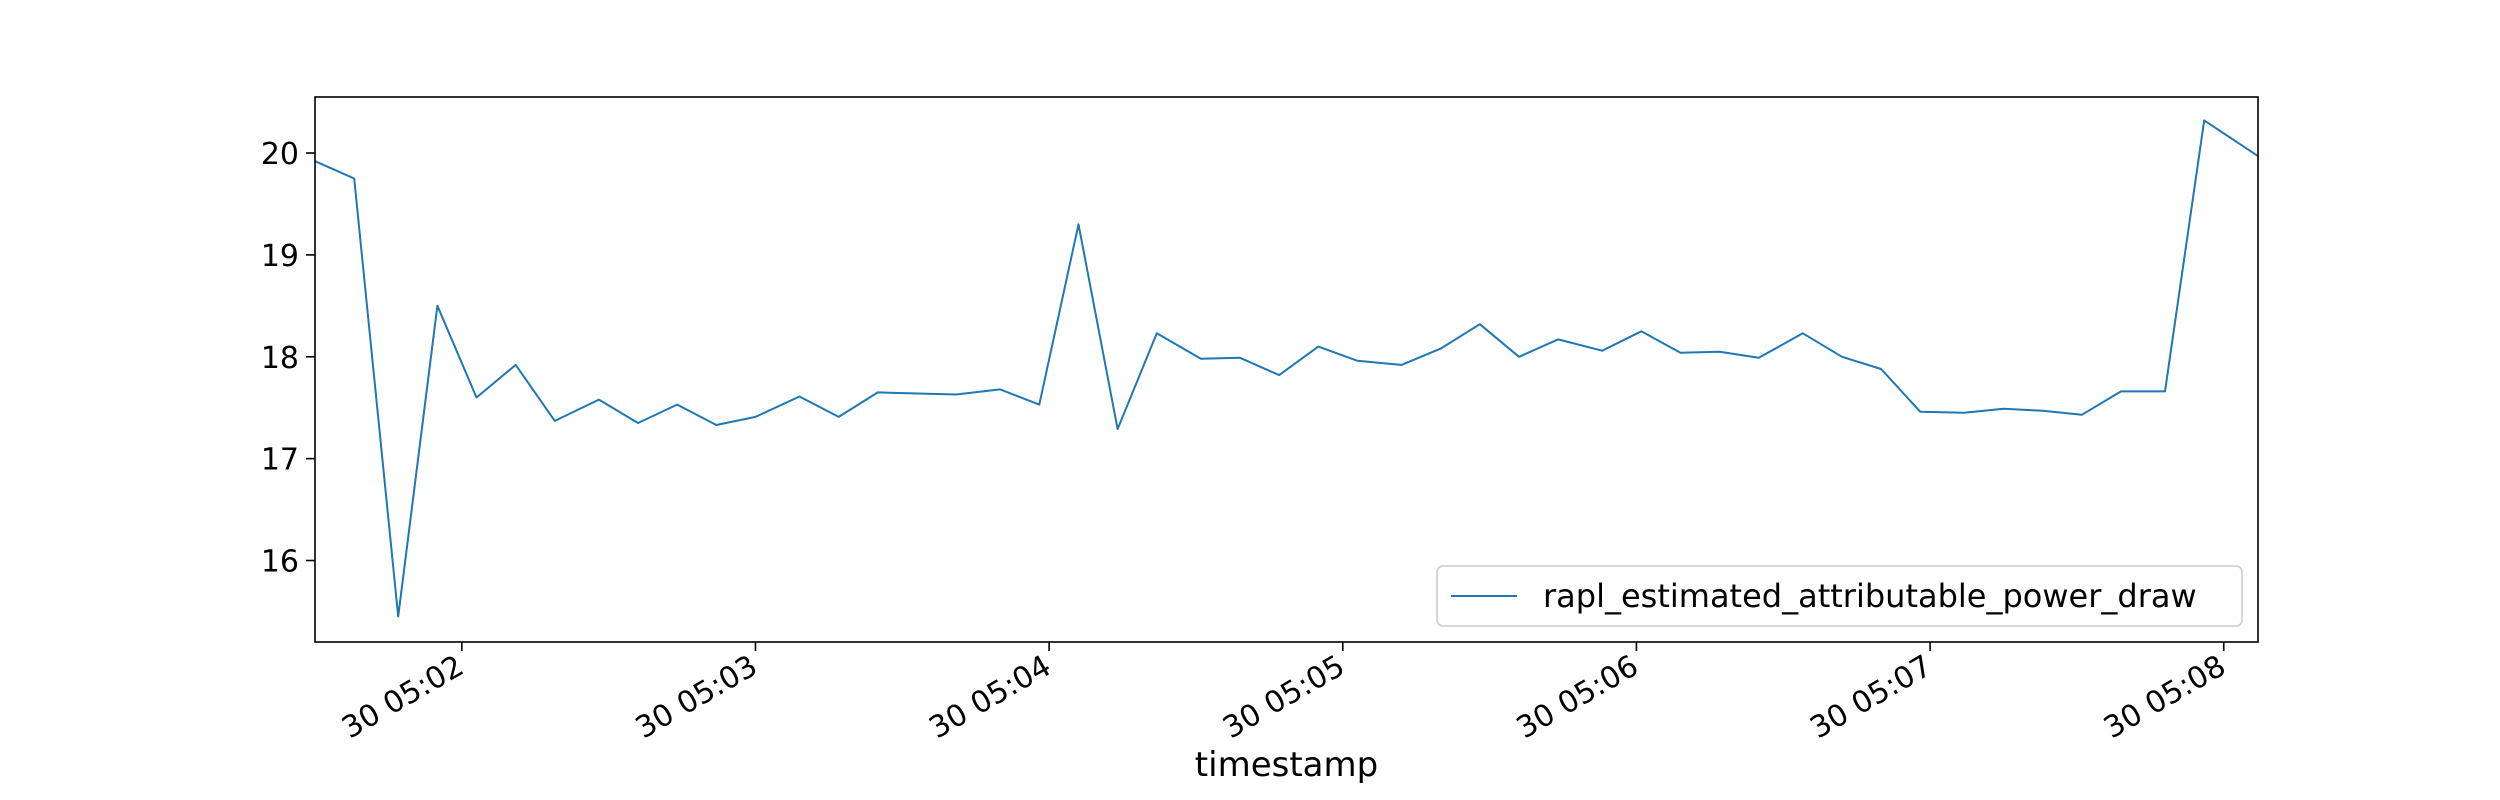  Describe the element at coordinates (280, 460) in the screenshot. I see `y-tick-label: 17` at that location.